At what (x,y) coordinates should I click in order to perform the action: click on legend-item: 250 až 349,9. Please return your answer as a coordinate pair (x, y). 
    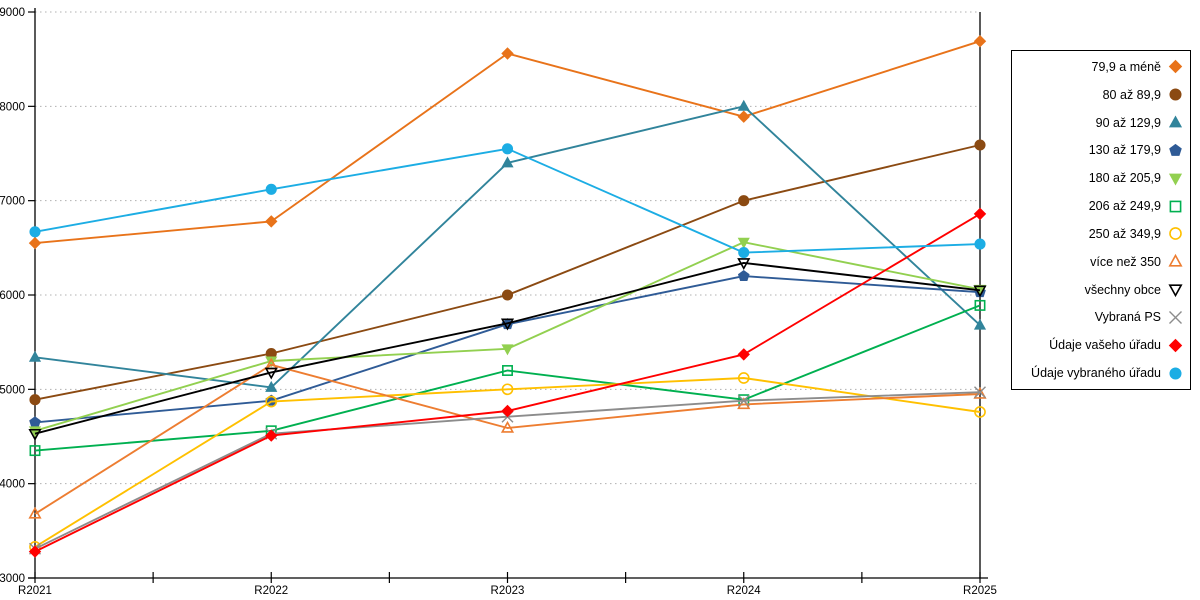
    Looking at the image, I should click on (1099, 234).